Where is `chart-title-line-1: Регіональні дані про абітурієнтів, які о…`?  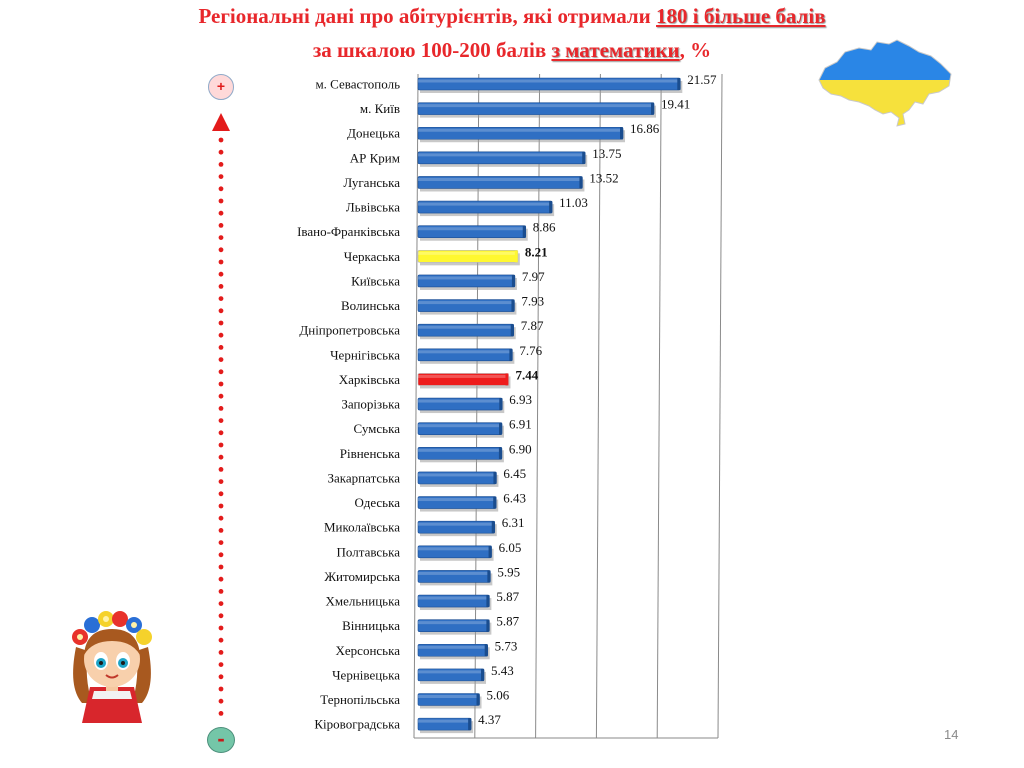
chart-title-line-1: Регіональні дані про абітурієнтів, які о… is located at coordinates (512, 16).